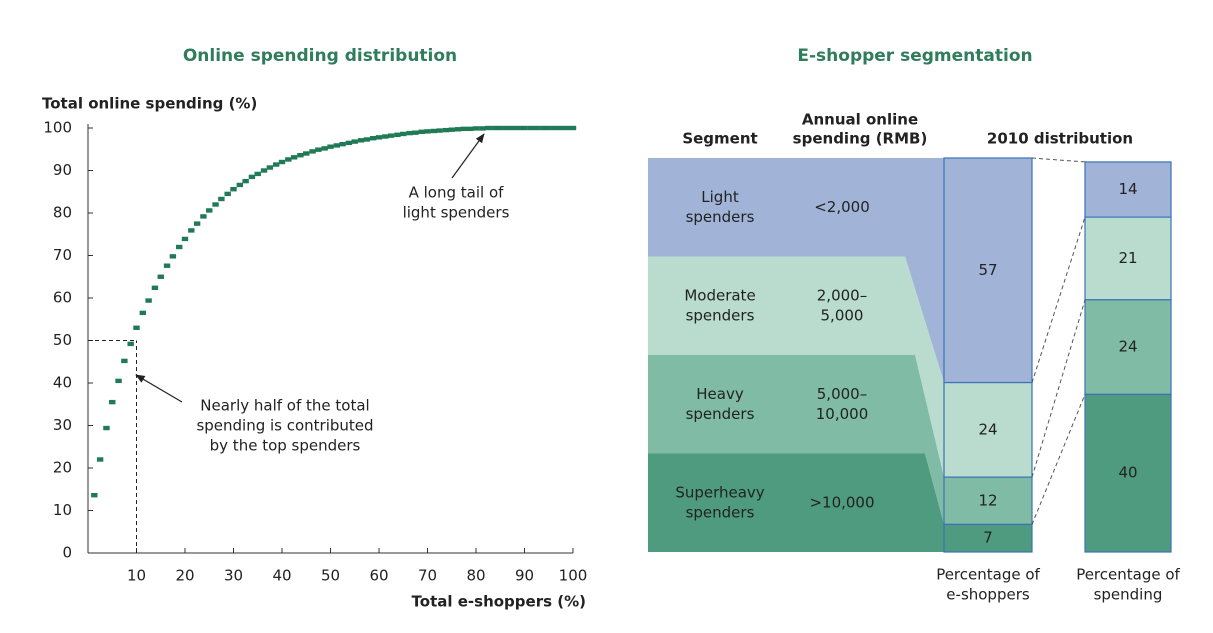 This screenshot has width=1213, height=633. Describe the element at coordinates (841, 502) in the screenshot. I see `segment-range: >10,000` at that location.